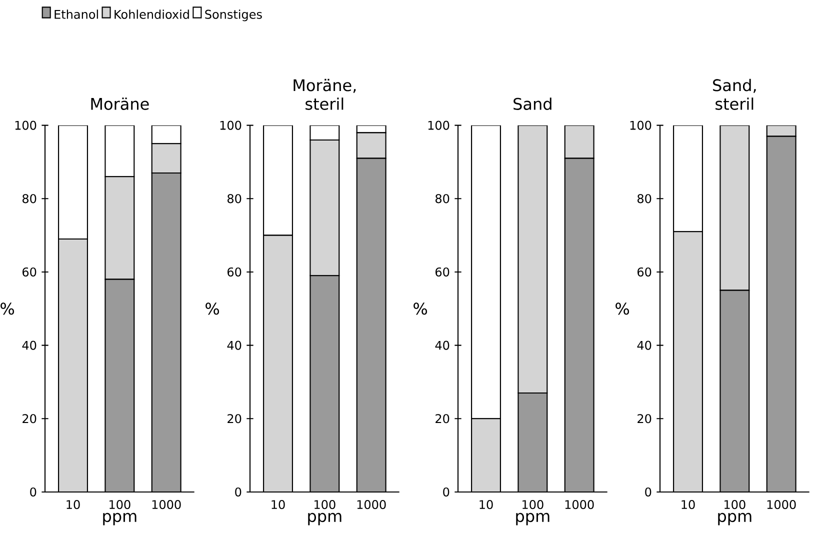  Describe the element at coordinates (734, 94) in the screenshot. I see `chart-title: Sand, steril` at that location.